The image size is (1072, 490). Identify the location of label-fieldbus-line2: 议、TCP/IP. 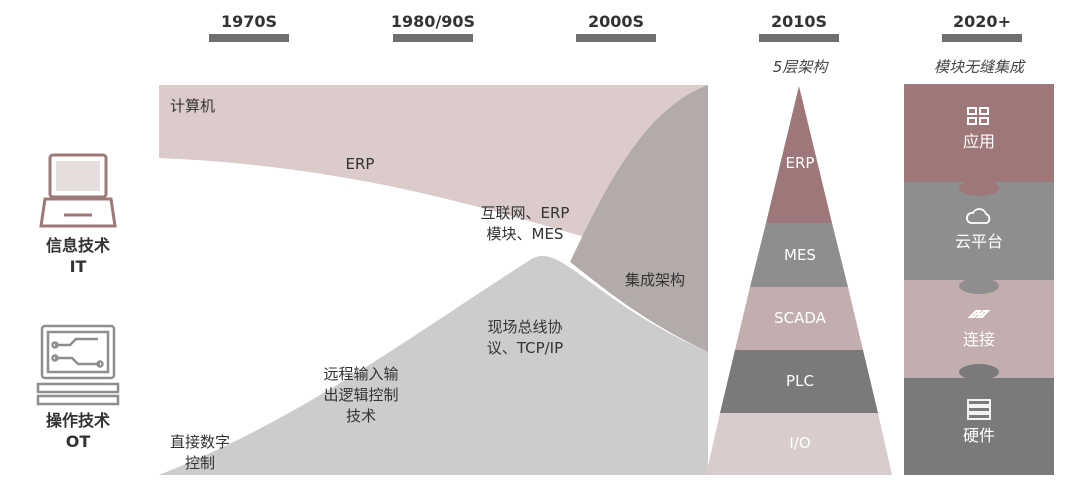
(525, 348).